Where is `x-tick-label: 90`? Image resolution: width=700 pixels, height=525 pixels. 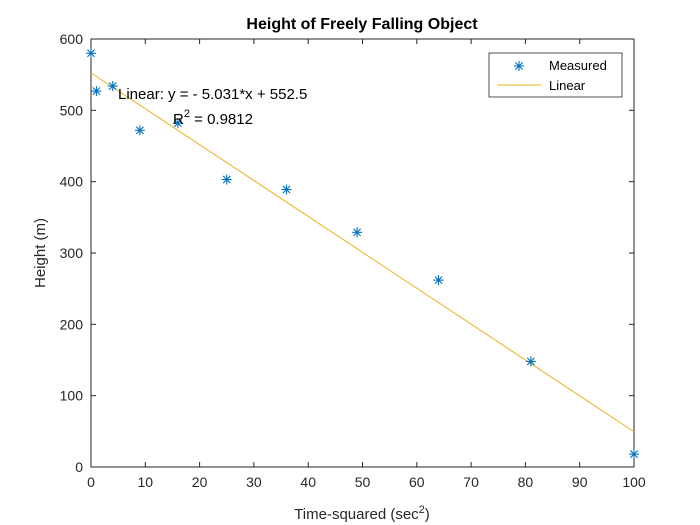 x-tick-label: 90 is located at coordinates (580, 482).